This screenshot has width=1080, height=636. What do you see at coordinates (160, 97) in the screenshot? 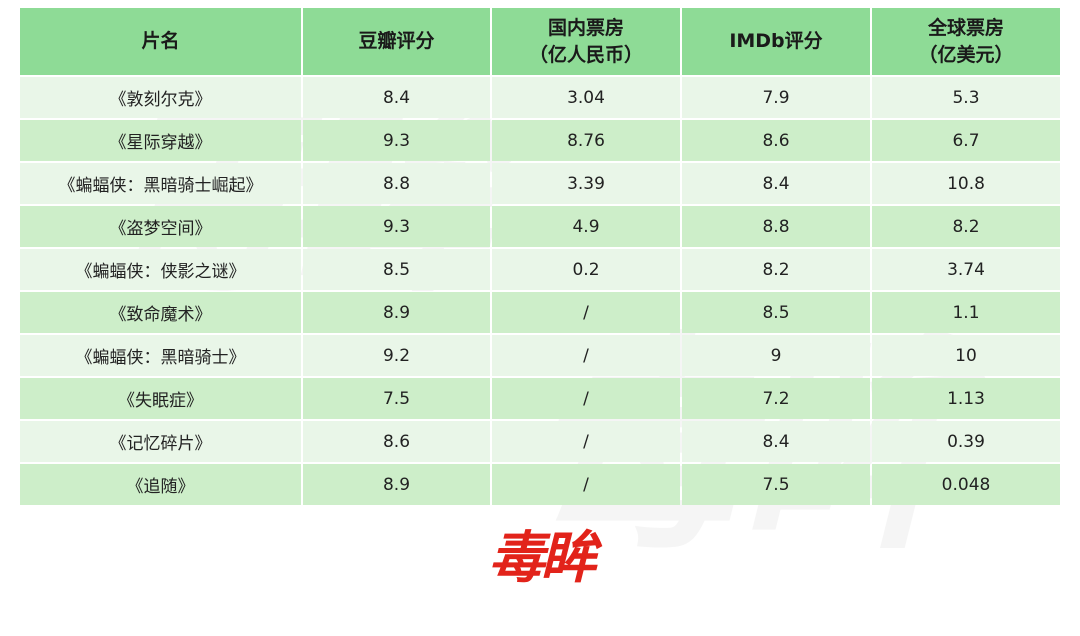
I see `film-title-cell: 《敦刻尔克》` at bounding box center [160, 97].